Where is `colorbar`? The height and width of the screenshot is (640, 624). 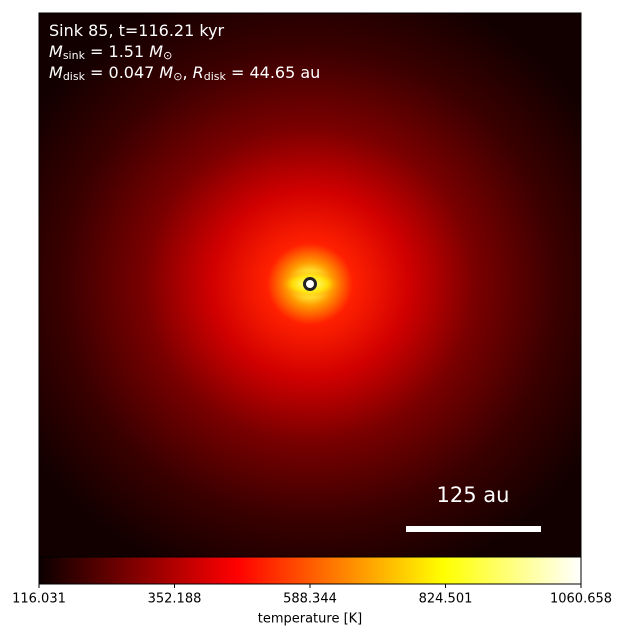
colorbar is located at coordinates (310, 570).